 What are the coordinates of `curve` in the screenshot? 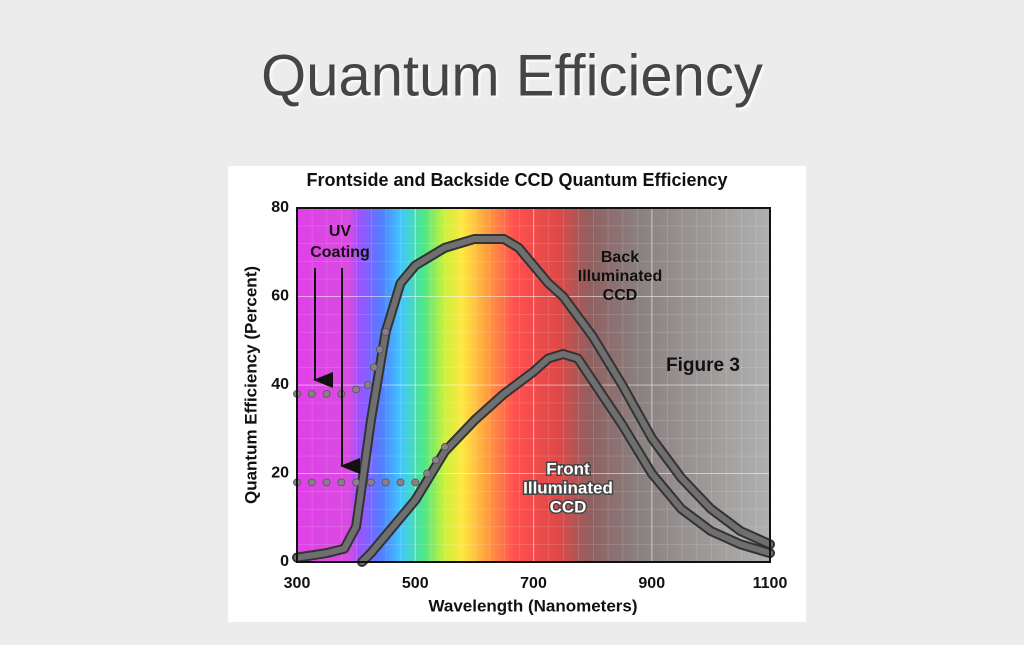 It's located at (566, 458).